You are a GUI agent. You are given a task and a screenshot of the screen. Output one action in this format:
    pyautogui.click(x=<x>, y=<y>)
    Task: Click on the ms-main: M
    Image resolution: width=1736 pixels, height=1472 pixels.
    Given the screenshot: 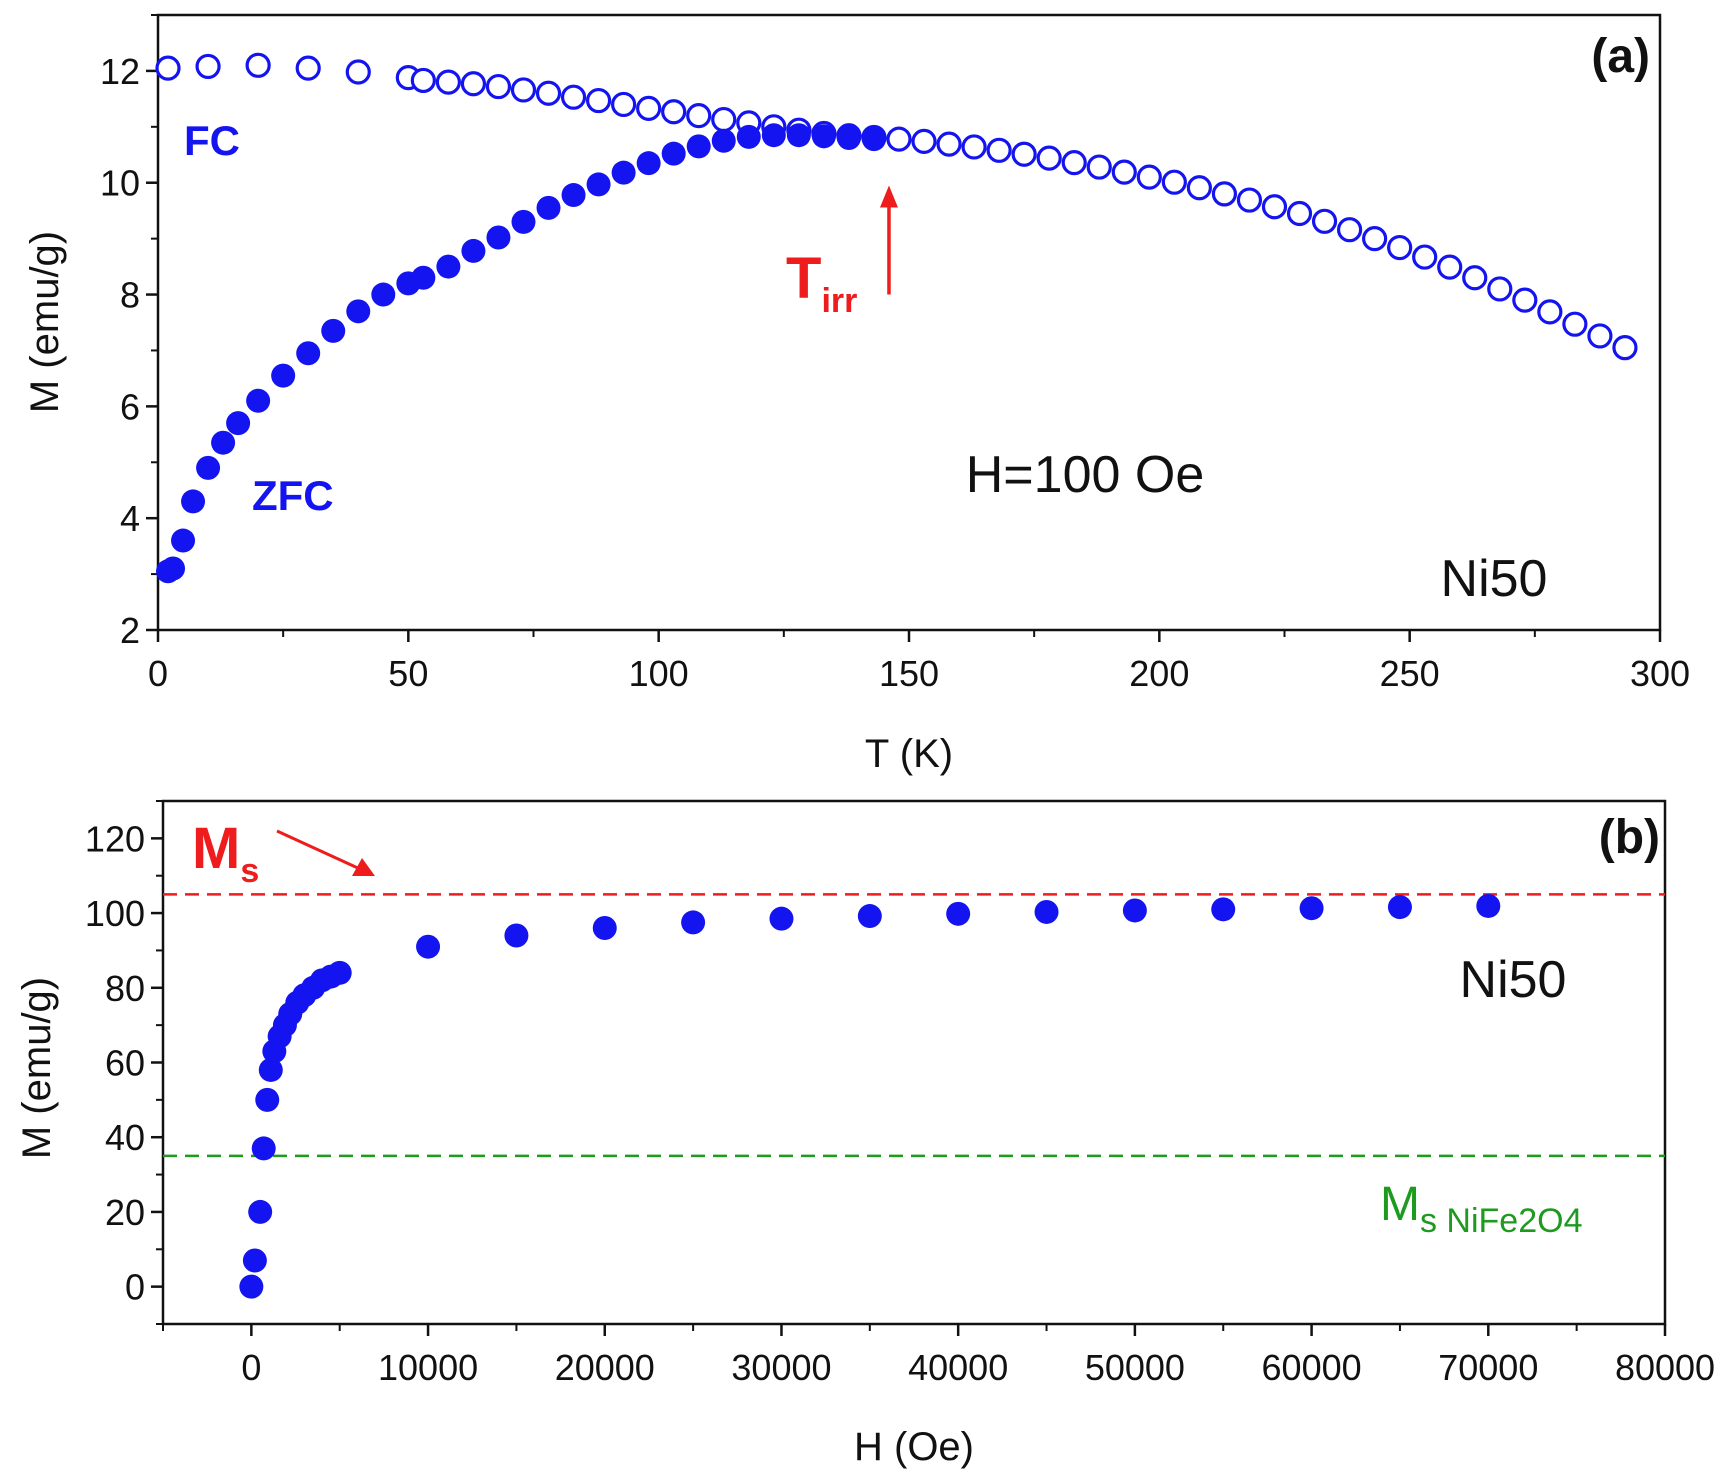 What is the action you would take?
    pyautogui.click(x=216, y=848)
    